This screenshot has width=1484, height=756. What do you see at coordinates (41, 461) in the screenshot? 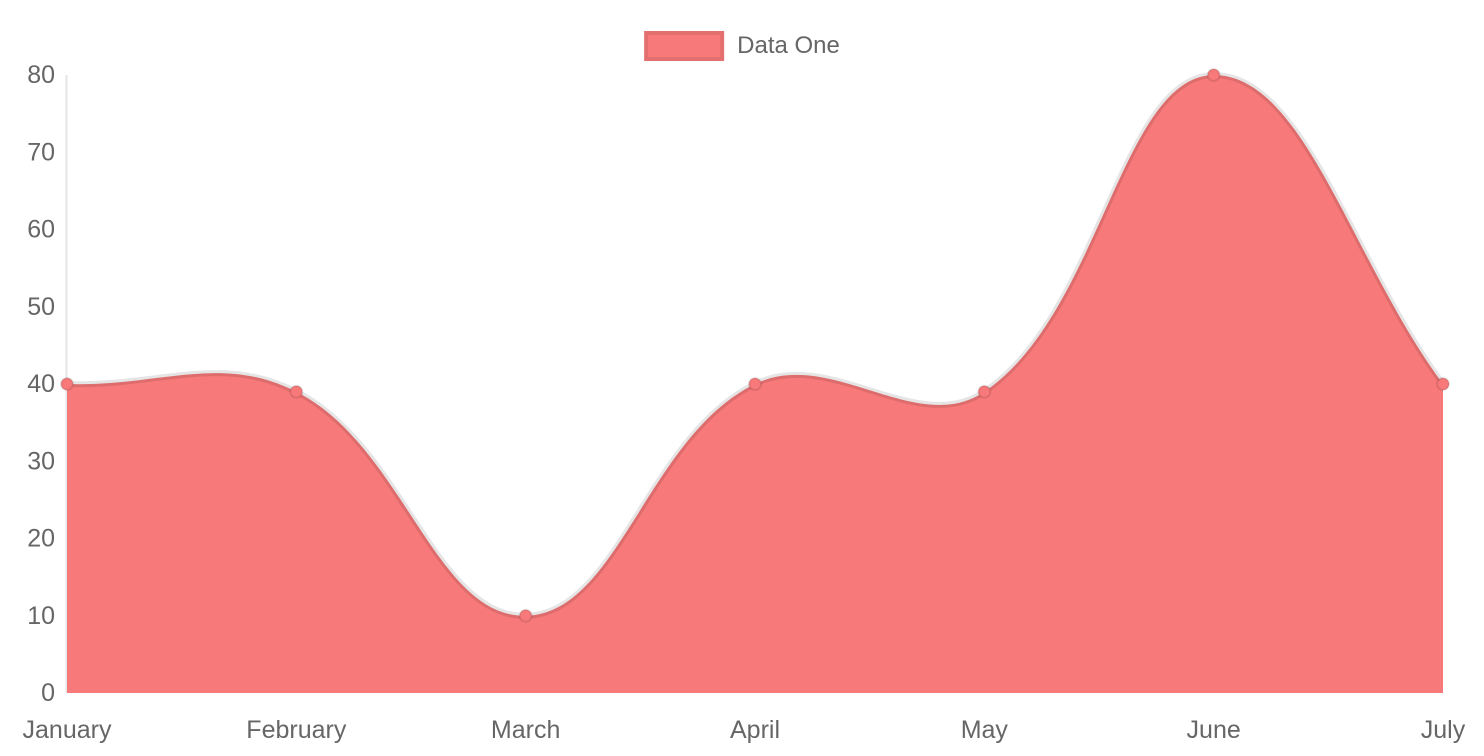
I see `y-axis-tick-label: 30` at bounding box center [41, 461].